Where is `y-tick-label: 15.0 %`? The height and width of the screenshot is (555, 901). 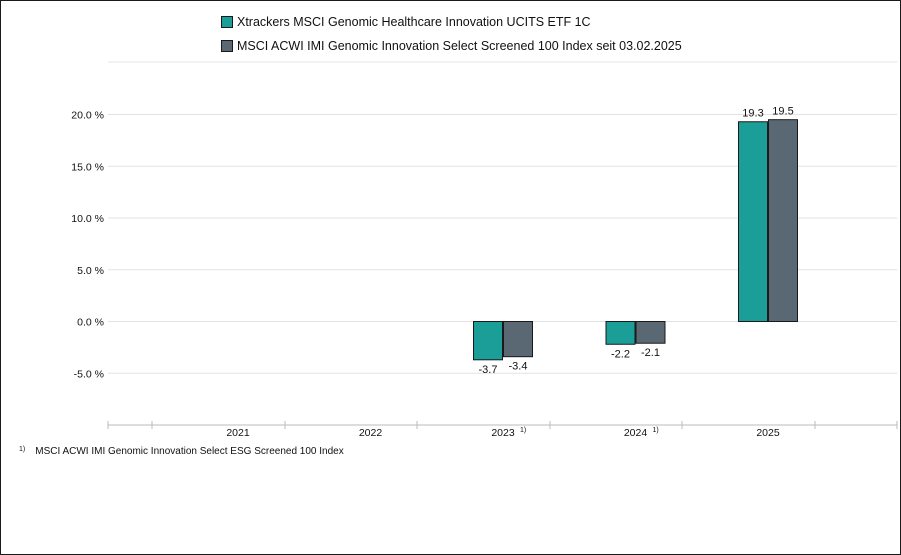
y-tick-label: 15.0 % is located at coordinates (87, 167).